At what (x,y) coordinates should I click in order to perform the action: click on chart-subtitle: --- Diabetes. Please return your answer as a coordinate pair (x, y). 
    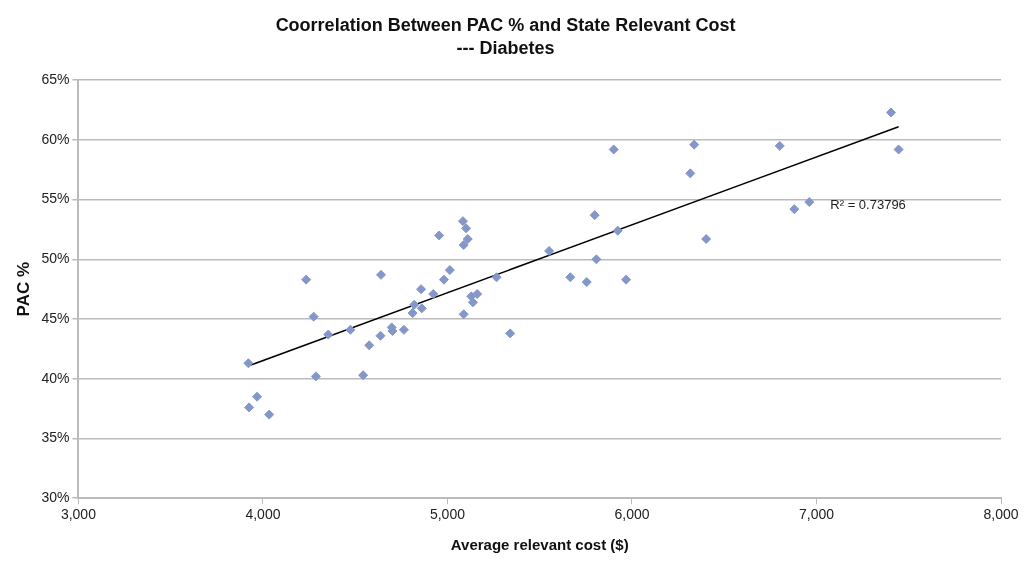
    Looking at the image, I should click on (505, 48).